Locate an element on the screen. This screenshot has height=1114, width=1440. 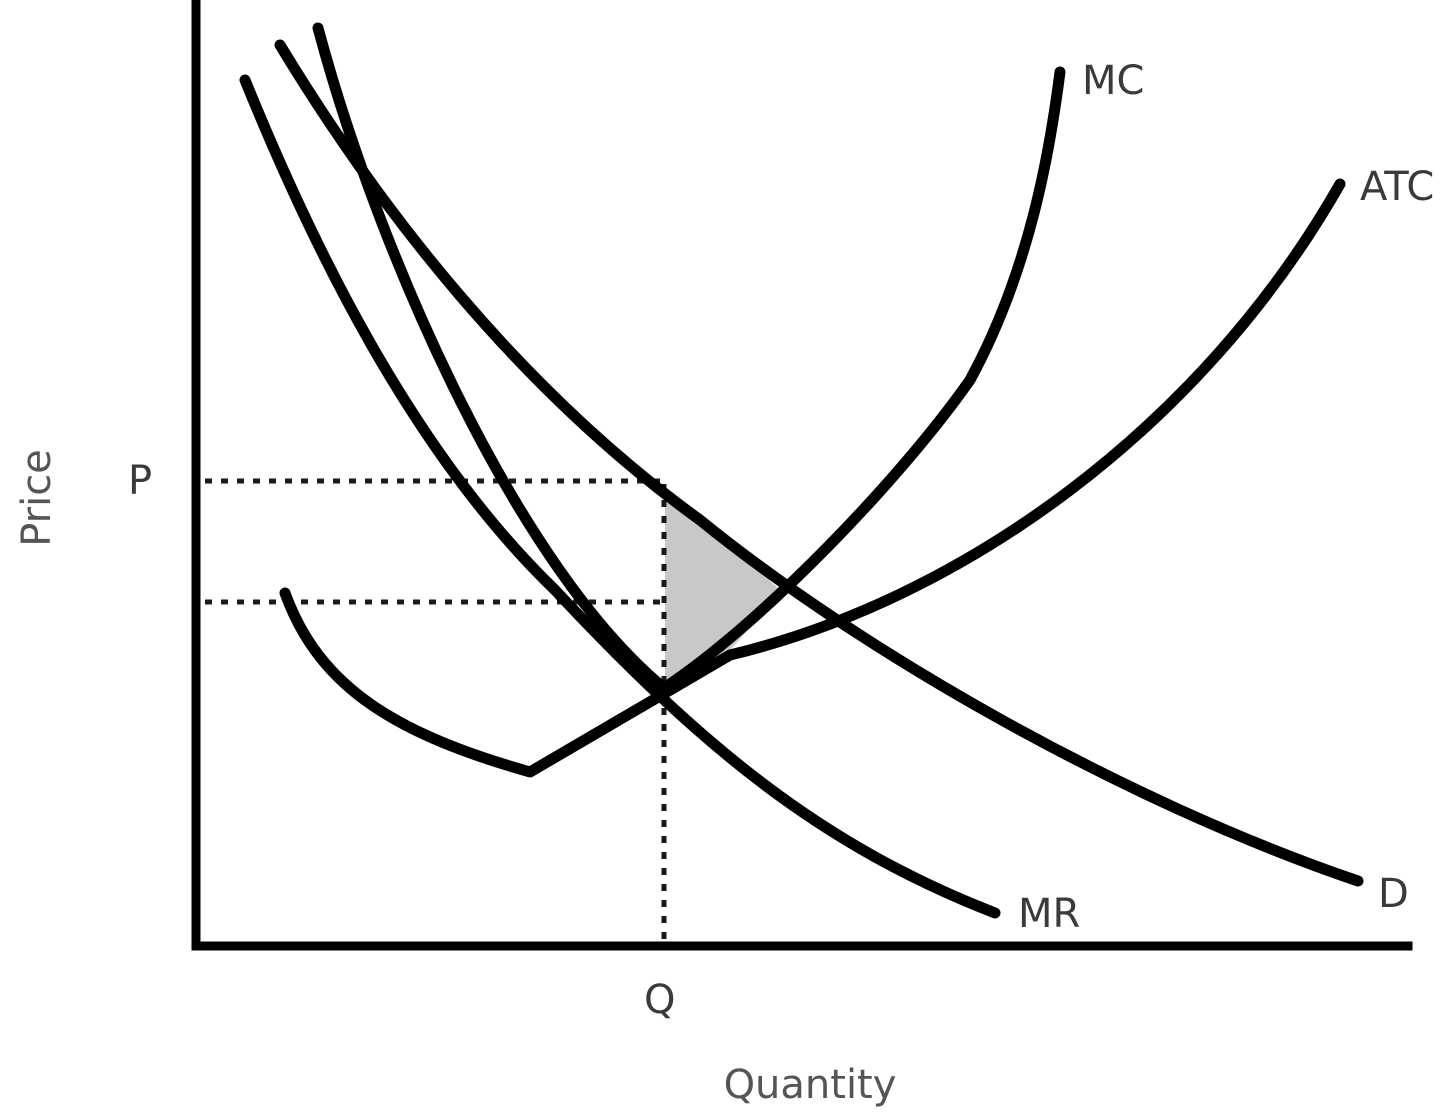
shaded-area is located at coordinates (723, 590).